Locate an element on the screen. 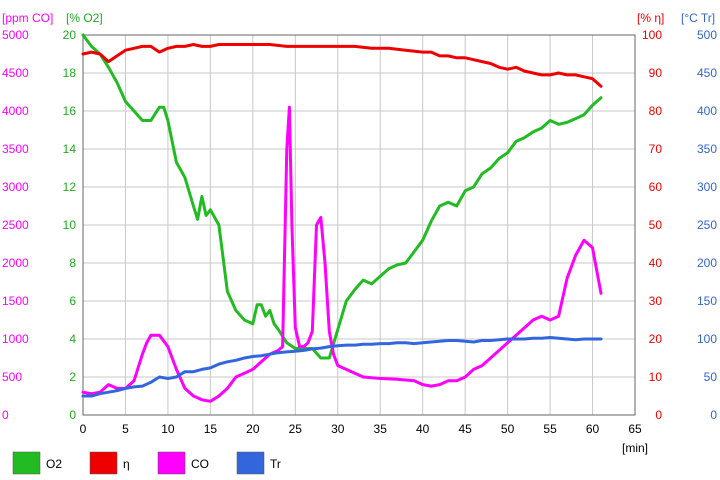  x-tick-label: 15 is located at coordinates (211, 429).